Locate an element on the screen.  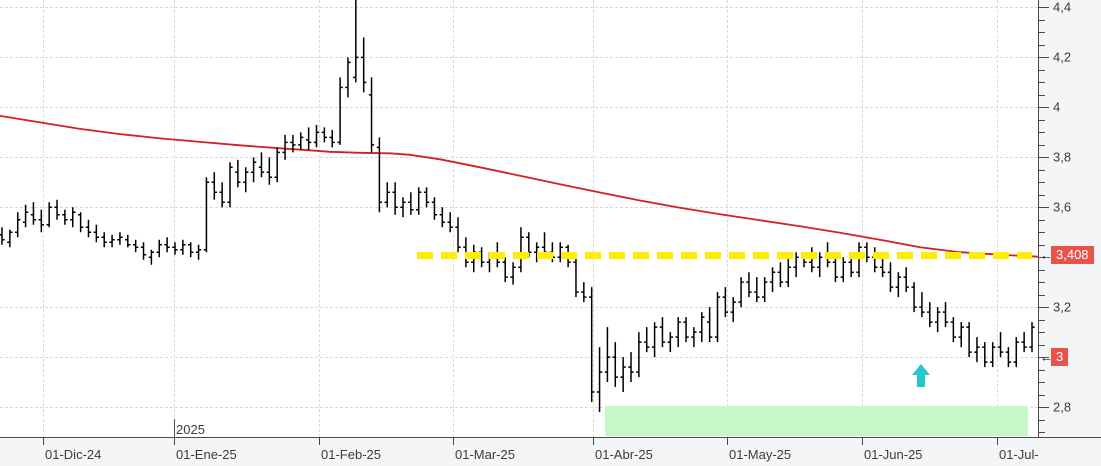
date-axis-label: 01-May-25 is located at coordinates (760, 454).